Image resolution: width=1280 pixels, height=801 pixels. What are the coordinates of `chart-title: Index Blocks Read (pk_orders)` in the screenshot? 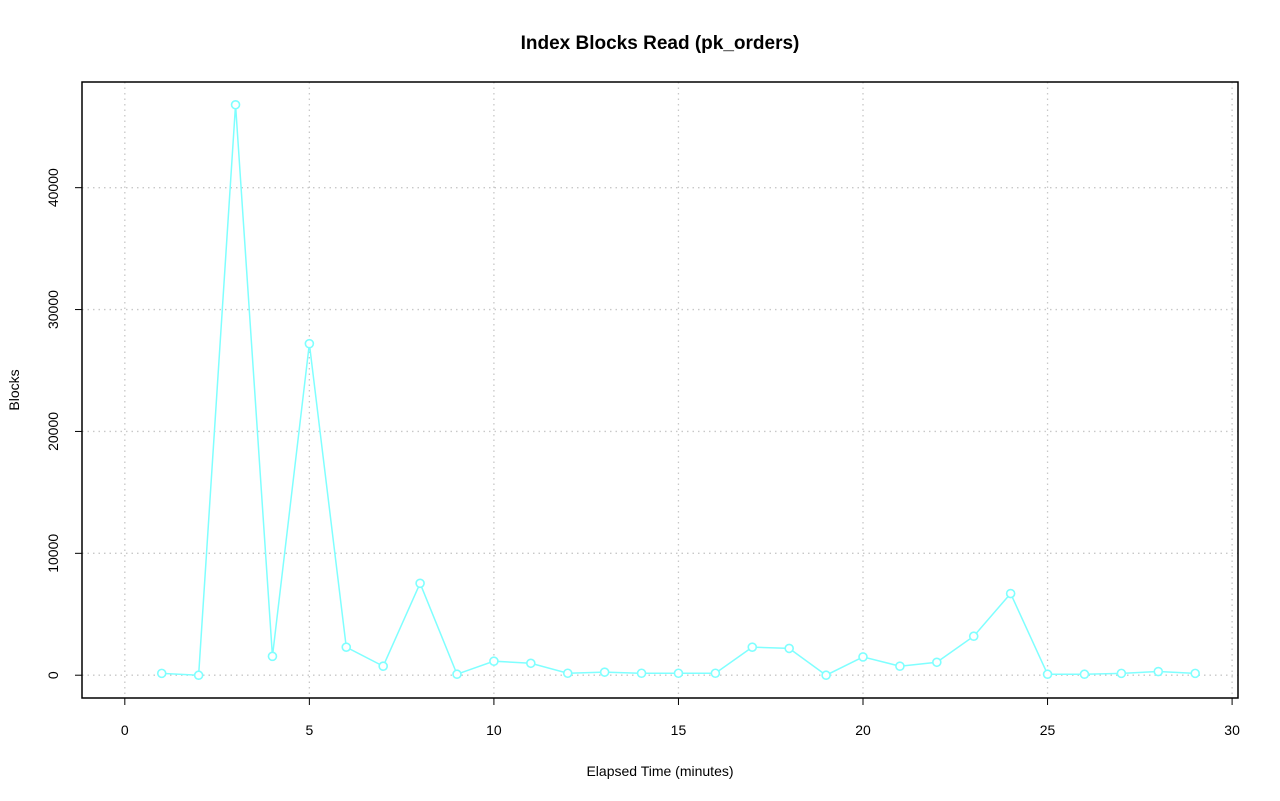 It's located at (660, 43).